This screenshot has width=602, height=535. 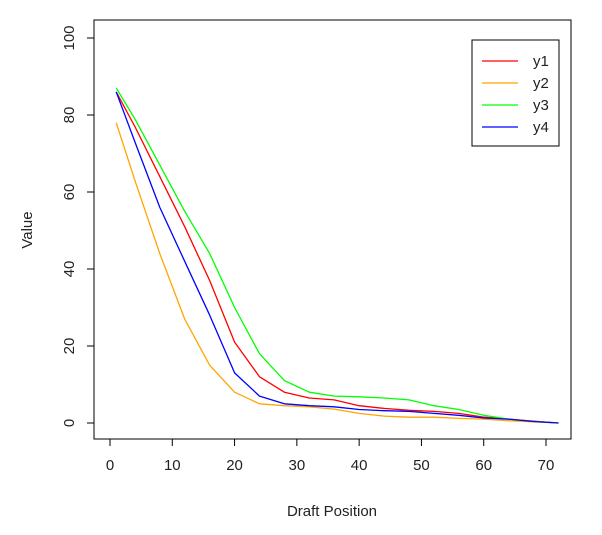 I want to click on x-tick-label: 0, so click(x=110, y=465).